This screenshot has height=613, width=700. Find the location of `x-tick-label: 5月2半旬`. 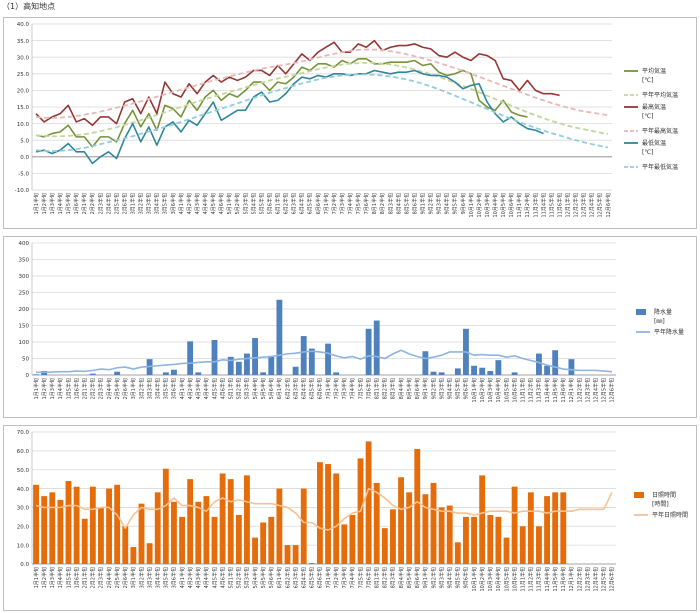

x-tick-label: 5月2半旬 is located at coordinates (239, 577).